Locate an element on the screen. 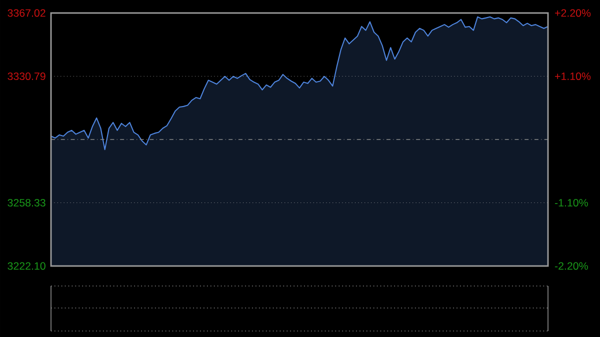 The width and height of the screenshot is (600, 337). y-tick-label: 3330.79 is located at coordinates (27, 76).